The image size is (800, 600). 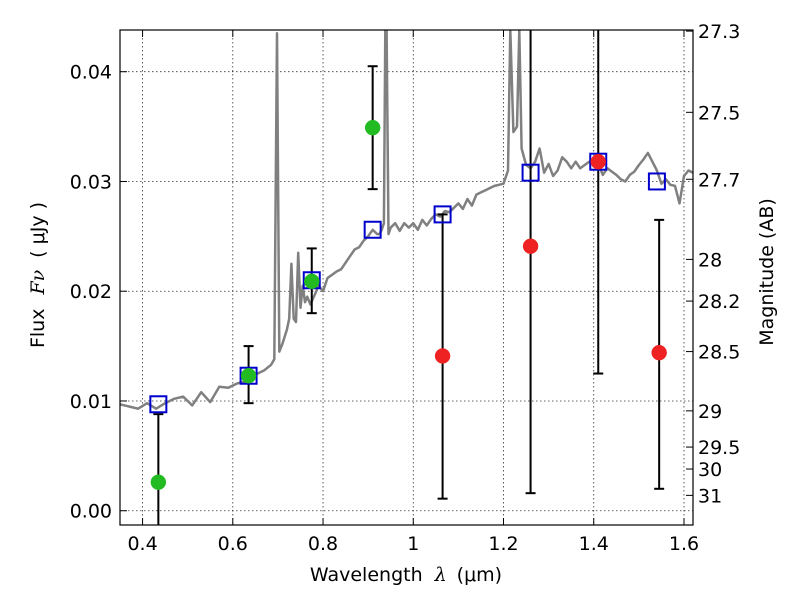 I want to click on x-tick-label: 1.4, so click(x=594, y=544).